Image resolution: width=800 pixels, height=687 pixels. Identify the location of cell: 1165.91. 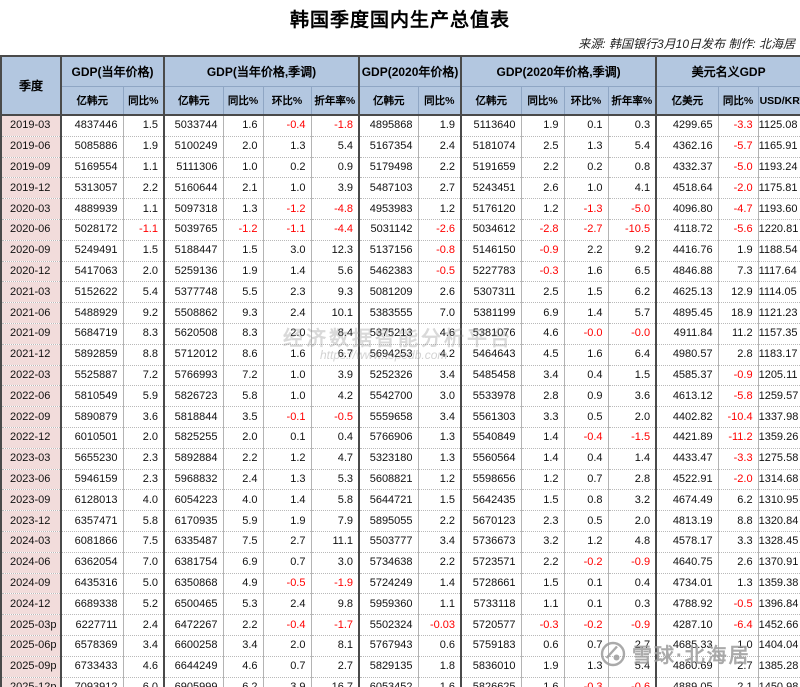
(779, 147).